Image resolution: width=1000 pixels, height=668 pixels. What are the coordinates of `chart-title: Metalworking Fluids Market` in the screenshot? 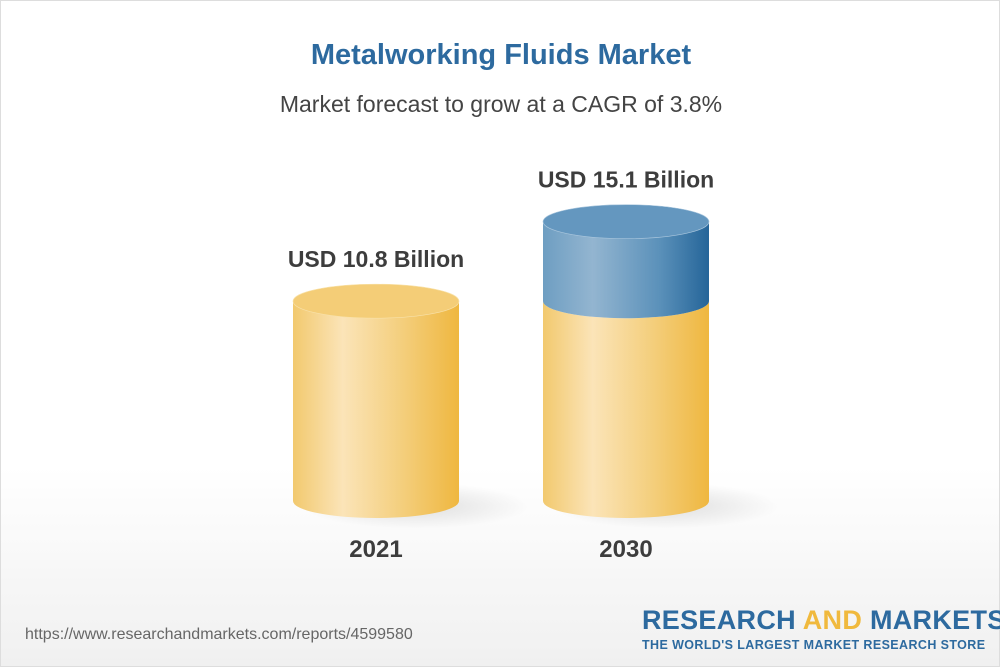 It's located at (501, 55).